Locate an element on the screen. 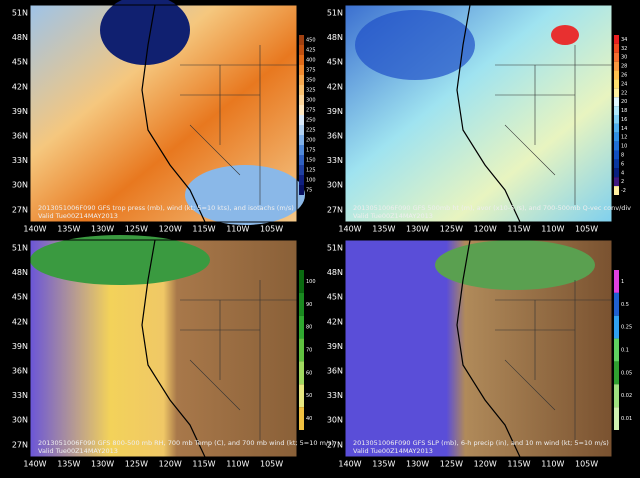 Image resolution: width=640 pixels, height=478 pixels. colorbar-label: 60 is located at coordinates (309, 373).